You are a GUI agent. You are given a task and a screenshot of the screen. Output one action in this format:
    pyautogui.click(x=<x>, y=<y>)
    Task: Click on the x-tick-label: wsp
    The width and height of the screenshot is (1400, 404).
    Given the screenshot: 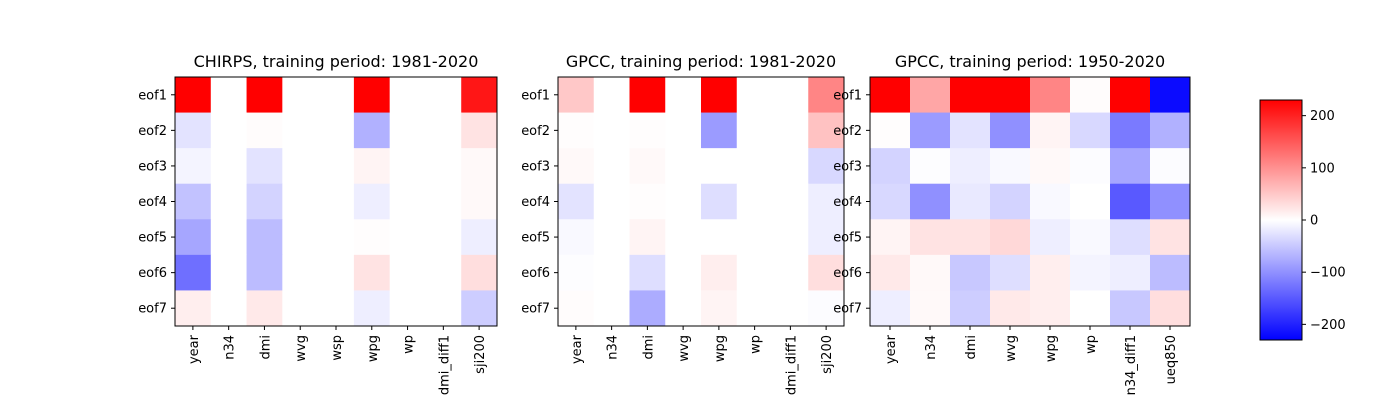 What is the action you would take?
    pyautogui.click(x=337, y=348)
    